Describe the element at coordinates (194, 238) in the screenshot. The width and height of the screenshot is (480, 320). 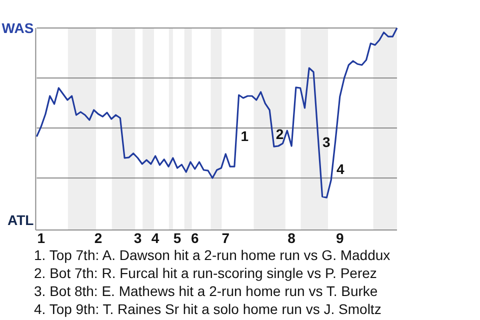
I see `x-tick-label: 6` at that location.